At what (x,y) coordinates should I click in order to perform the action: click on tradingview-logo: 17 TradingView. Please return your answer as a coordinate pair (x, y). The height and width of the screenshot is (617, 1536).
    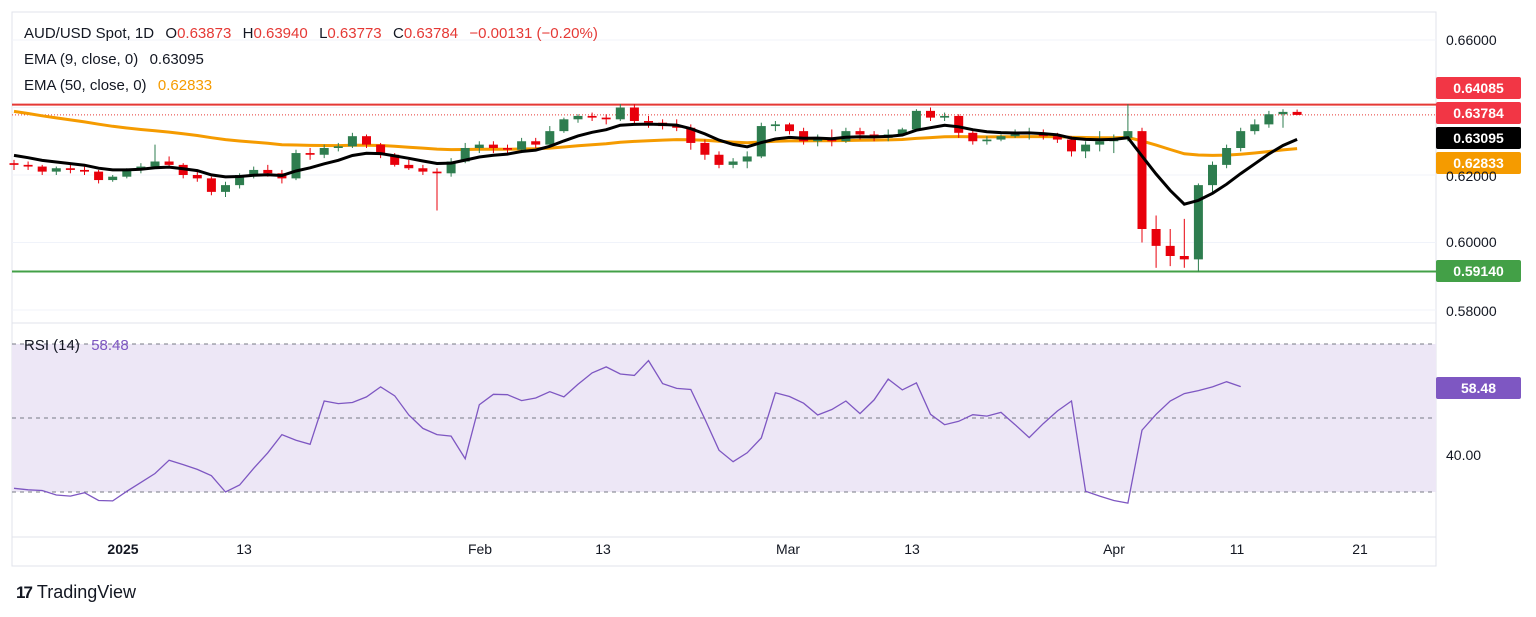
    Looking at the image, I should click on (76, 592).